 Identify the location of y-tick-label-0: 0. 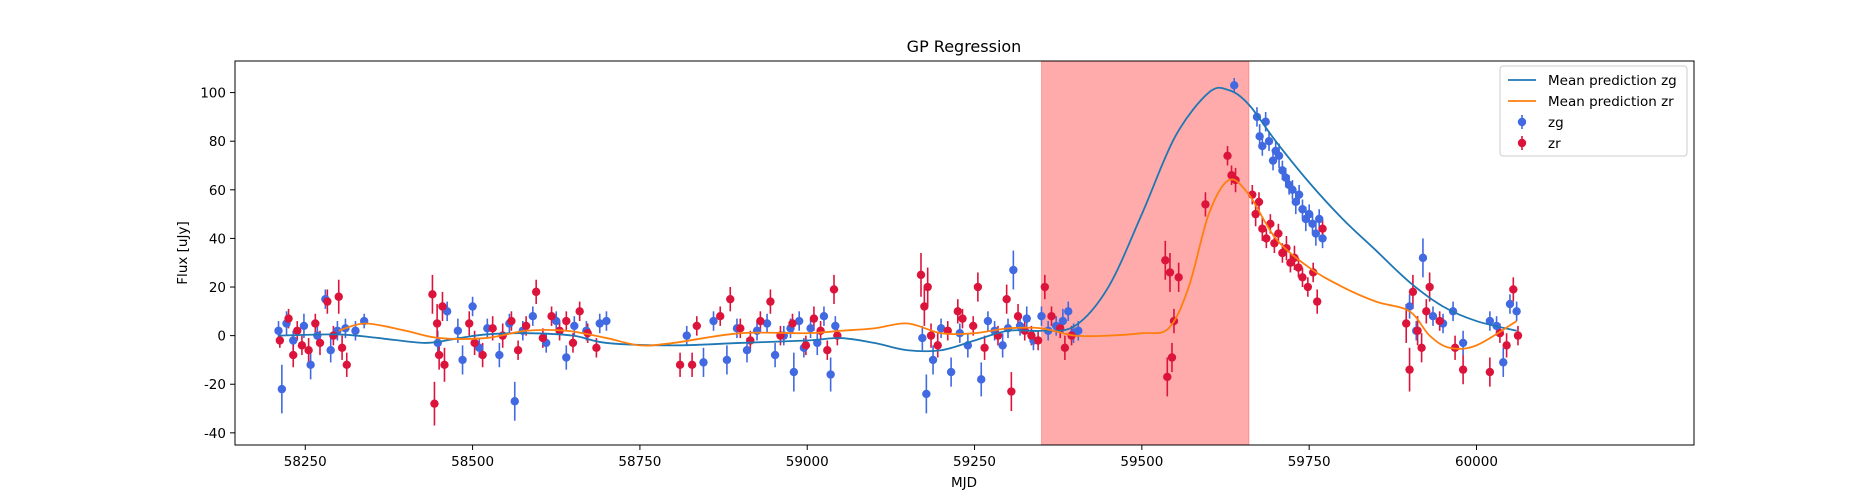
(221, 337).